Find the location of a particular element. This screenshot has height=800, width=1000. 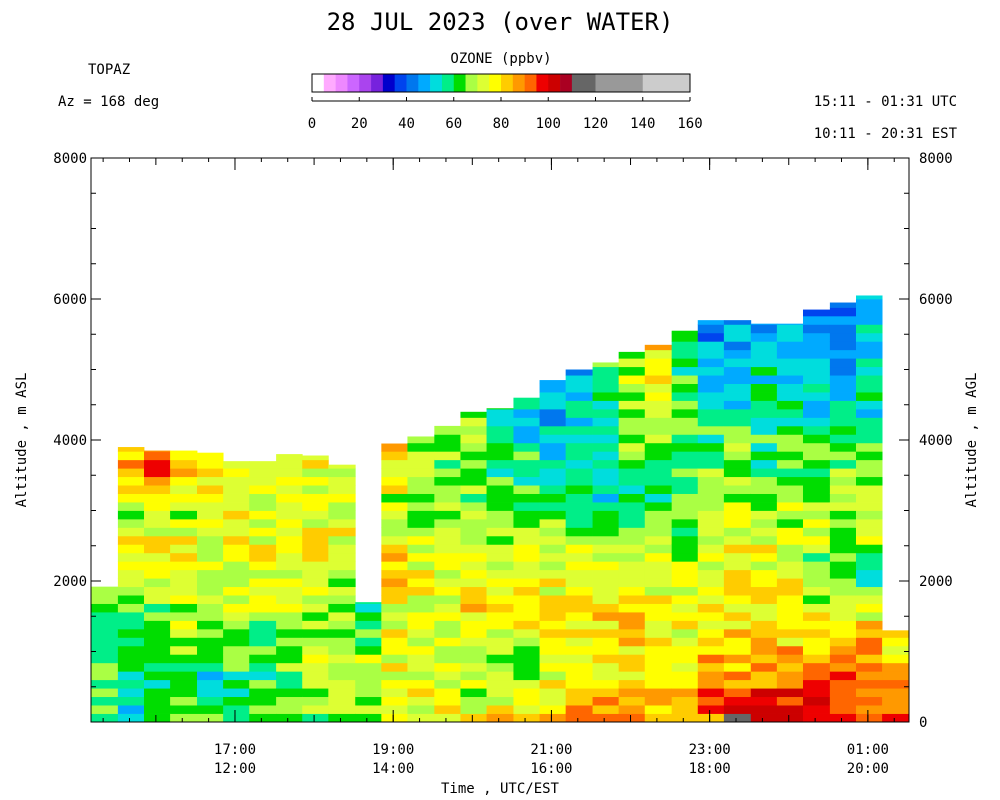

x-tick-label-est-4: 20:00 is located at coordinates (868, 769).